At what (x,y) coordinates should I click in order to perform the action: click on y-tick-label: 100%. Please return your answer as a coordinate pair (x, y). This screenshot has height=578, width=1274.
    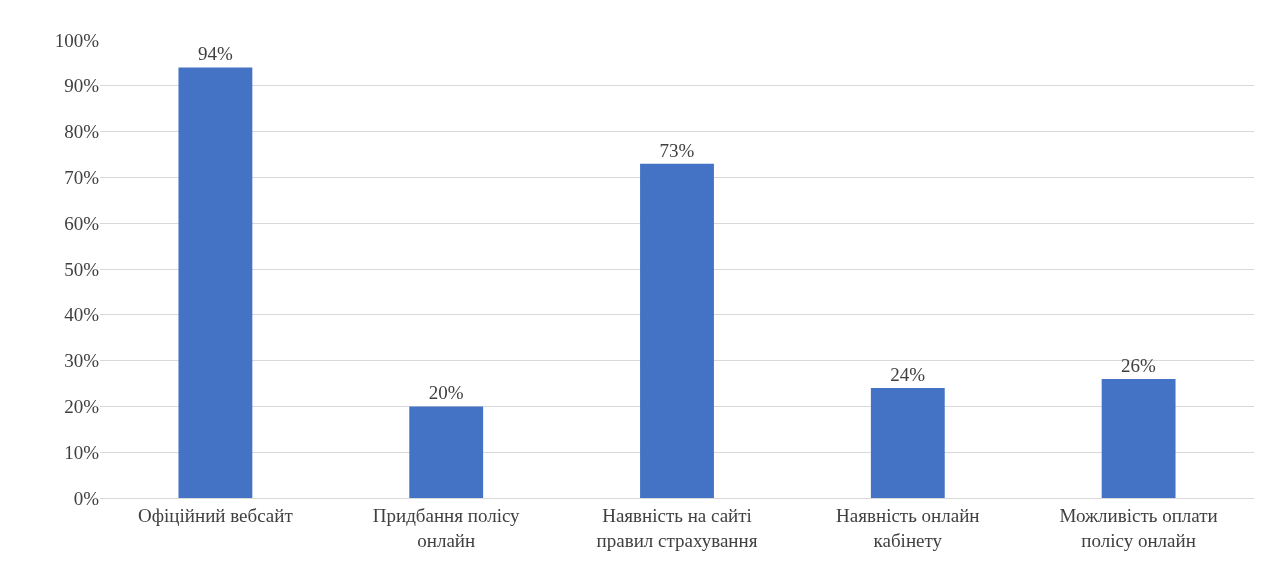
    Looking at the image, I should click on (77, 40).